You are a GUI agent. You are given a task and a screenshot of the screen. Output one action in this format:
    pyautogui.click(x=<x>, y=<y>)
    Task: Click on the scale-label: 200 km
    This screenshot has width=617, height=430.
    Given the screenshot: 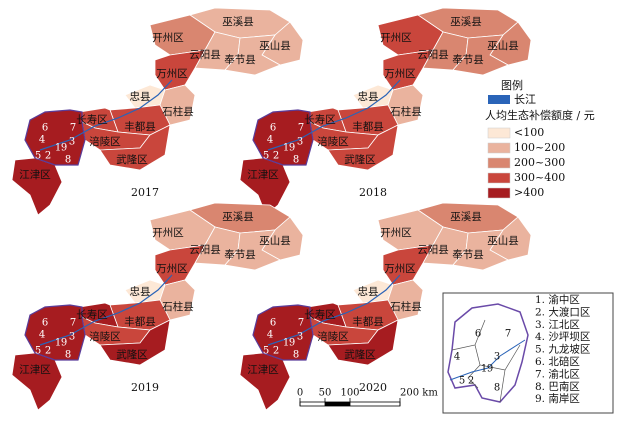 What is the action you would take?
    pyautogui.click(x=419, y=393)
    